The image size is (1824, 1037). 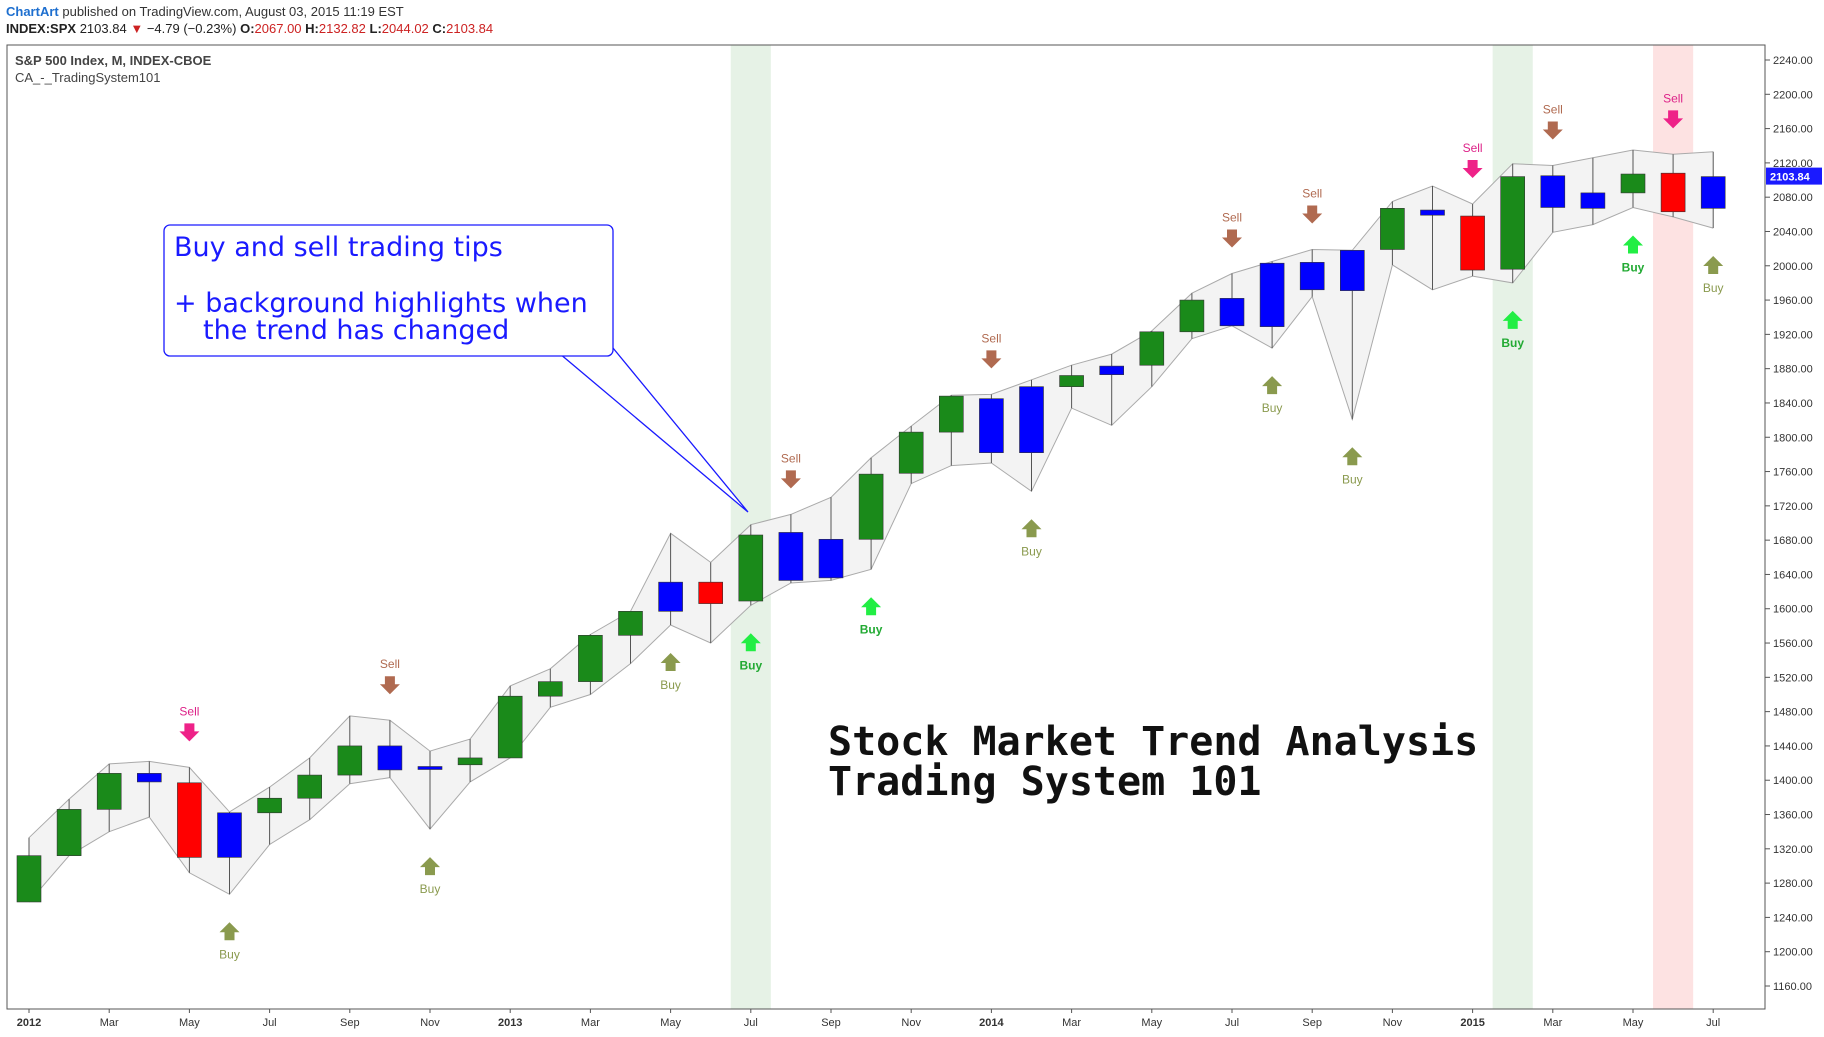 I want to click on y-tick-label: 2000.00, so click(x=1793, y=267).